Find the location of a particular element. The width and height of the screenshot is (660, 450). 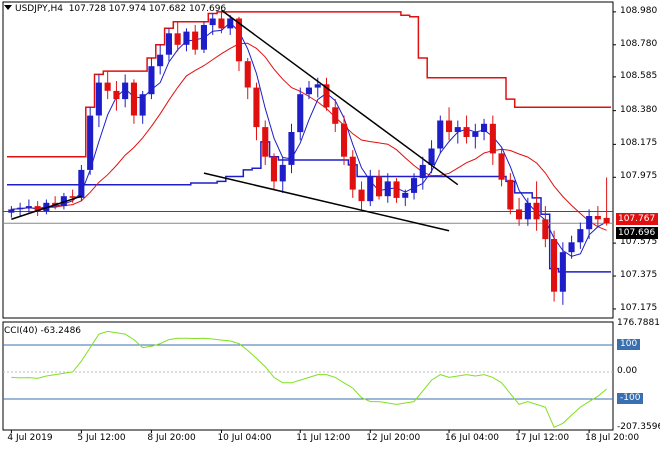

time-tick-label: 17 Jul 12:00 is located at coordinates (542, 438).